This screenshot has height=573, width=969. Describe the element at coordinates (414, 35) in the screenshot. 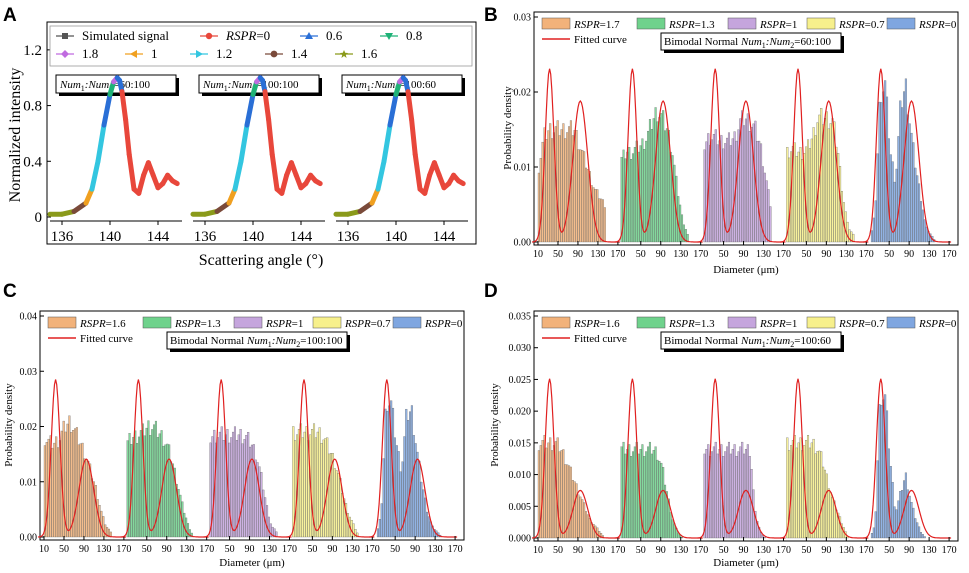

I see `legend-label-a: 0.8` at that location.